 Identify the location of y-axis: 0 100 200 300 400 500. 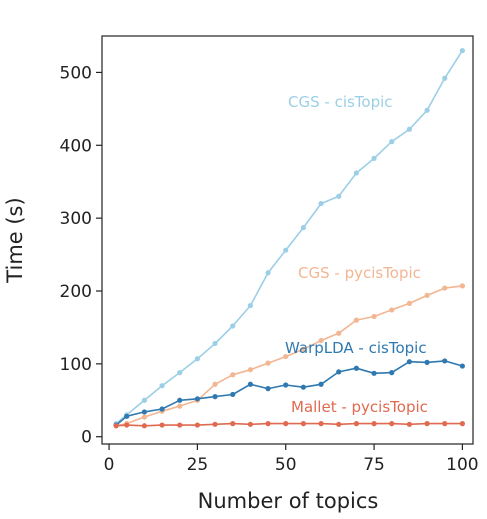
(81, 255).